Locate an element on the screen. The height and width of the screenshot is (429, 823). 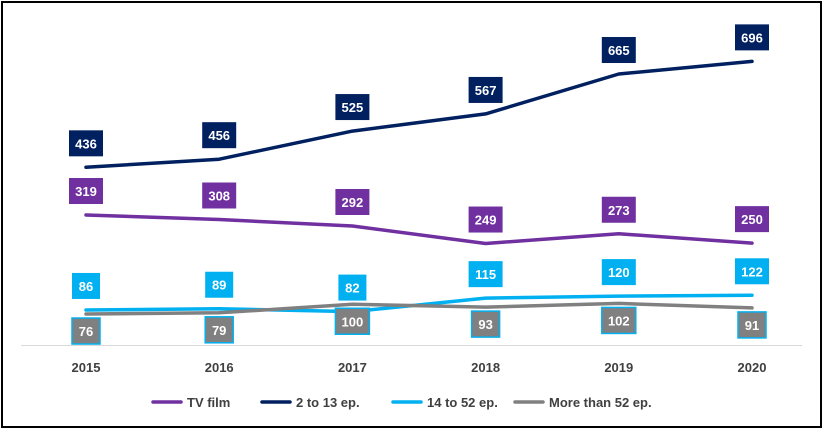
data-label-more-than-52-ep-2016: 79 is located at coordinates (219, 330).